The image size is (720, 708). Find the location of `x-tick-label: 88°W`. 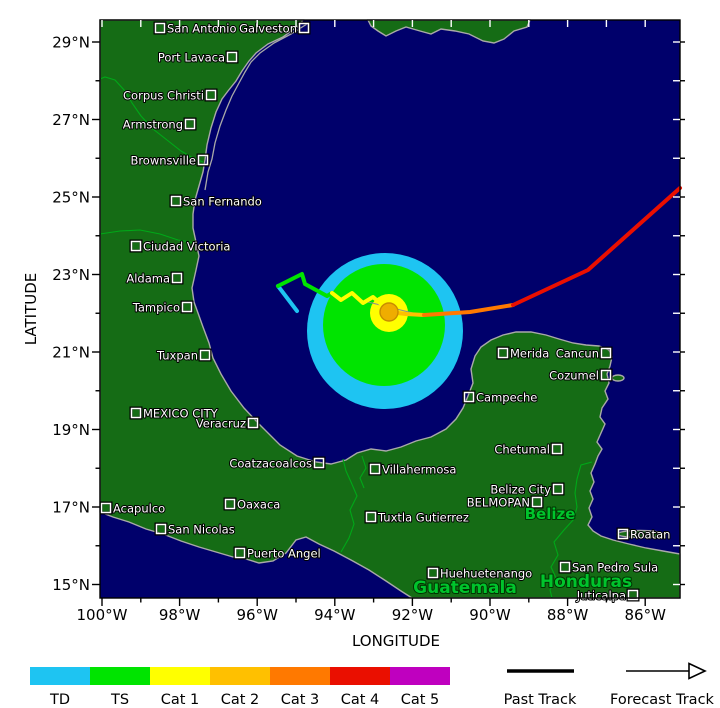

x-tick-label: 88°W is located at coordinates (568, 615).